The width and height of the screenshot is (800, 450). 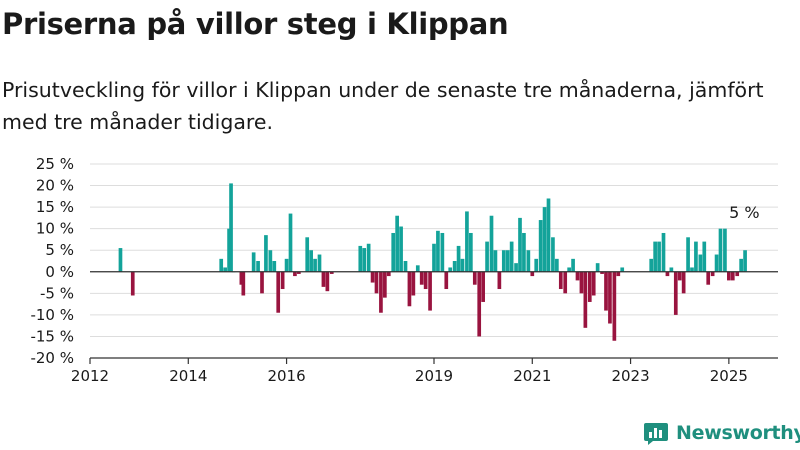 What do you see at coordinates (90, 376) in the screenshot?
I see `x-tick-label: 2012` at bounding box center [90, 376].